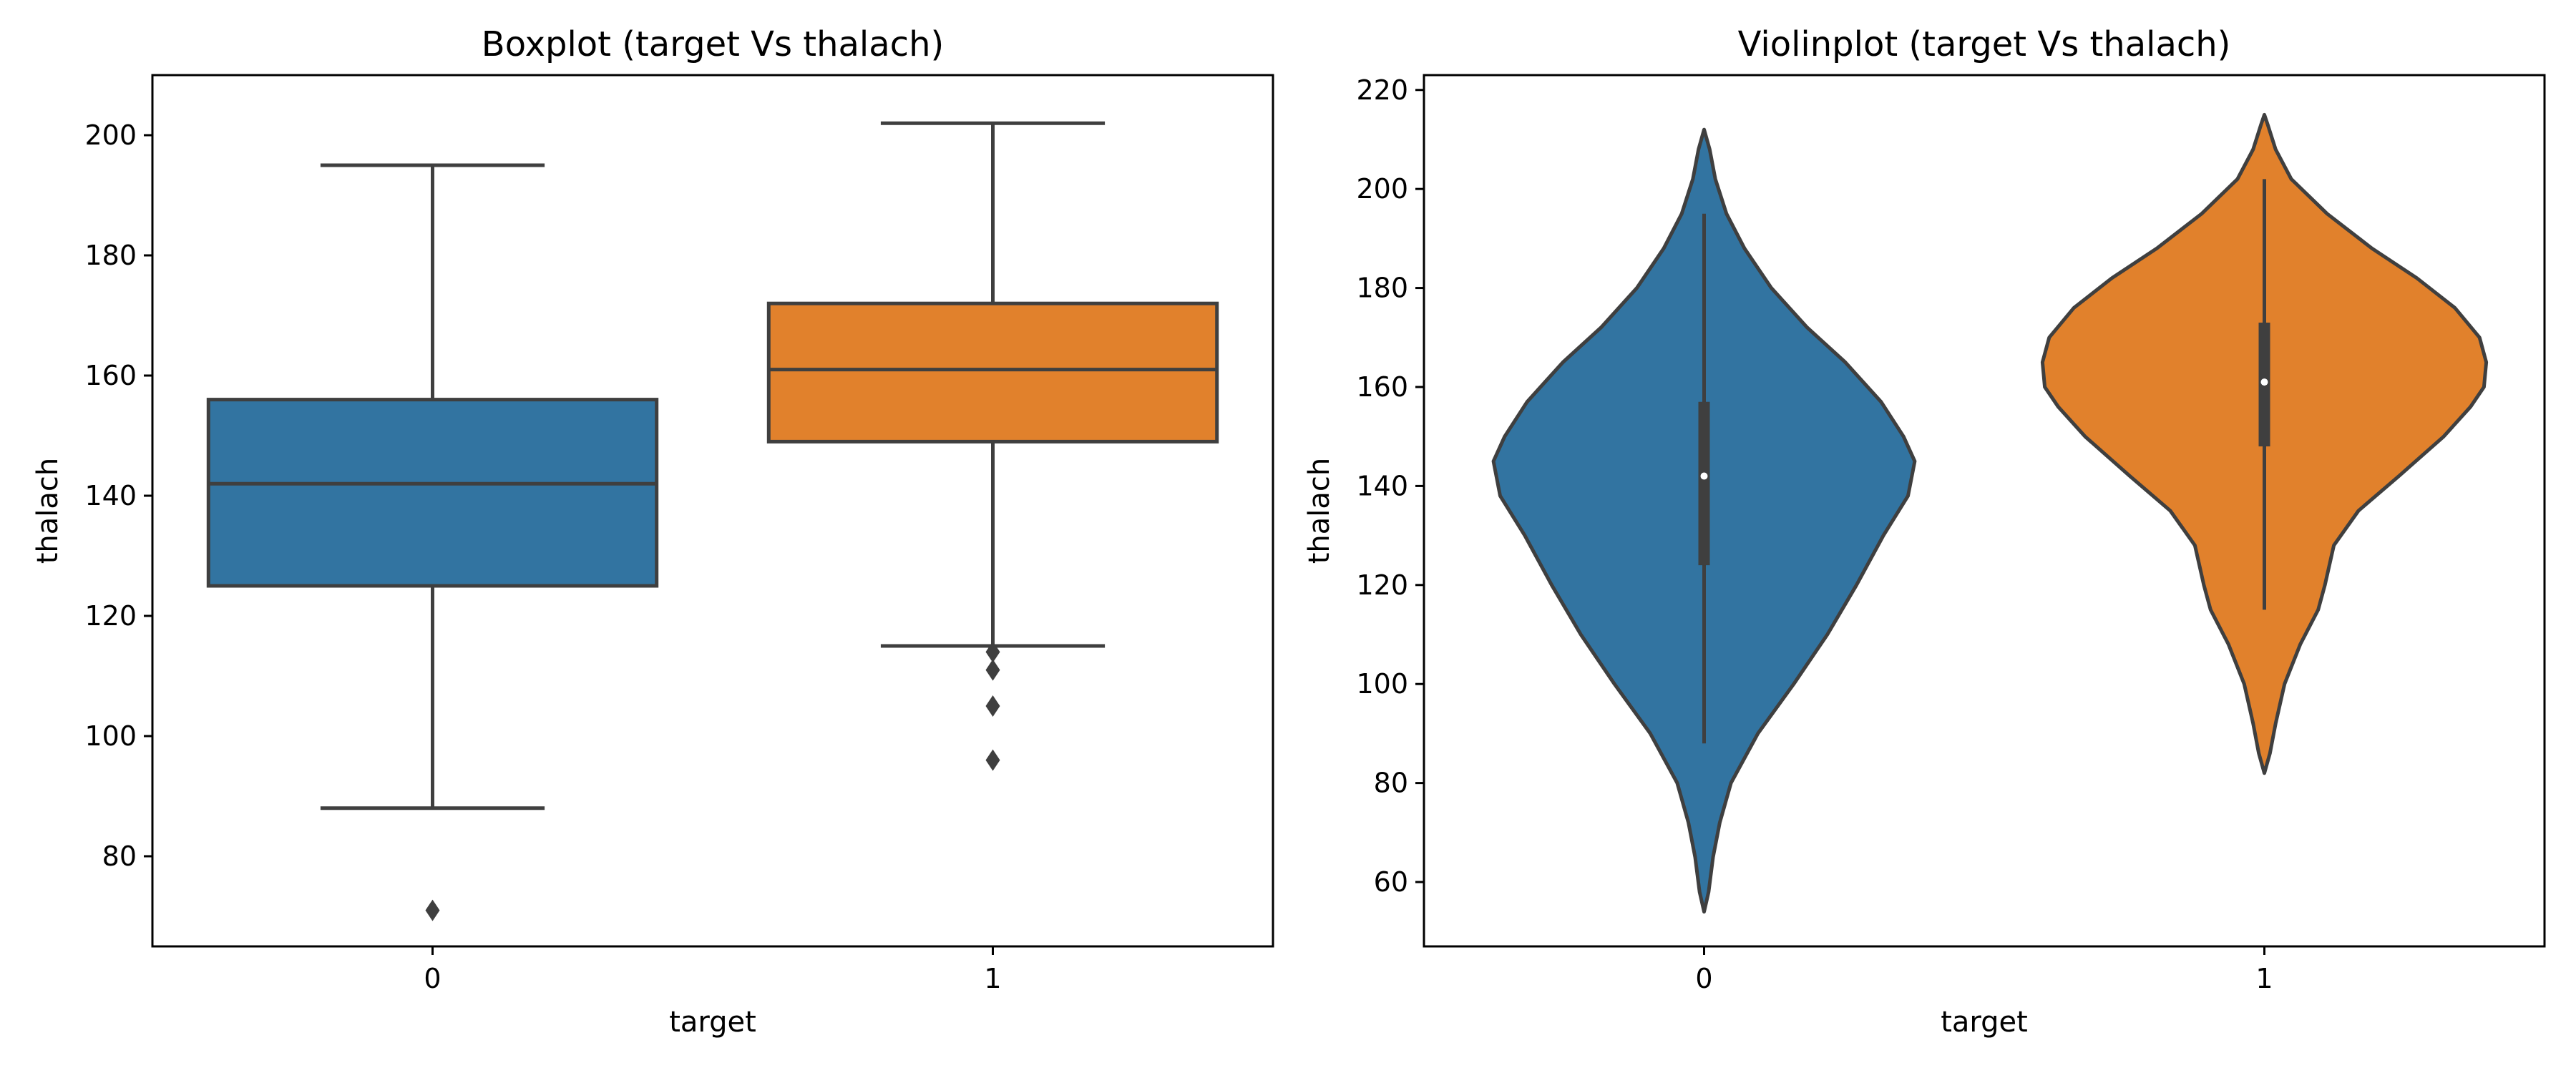 This screenshot has height=1073, width=2576. I want to click on violinplot-y-axis-label: thalach, so click(1319, 511).